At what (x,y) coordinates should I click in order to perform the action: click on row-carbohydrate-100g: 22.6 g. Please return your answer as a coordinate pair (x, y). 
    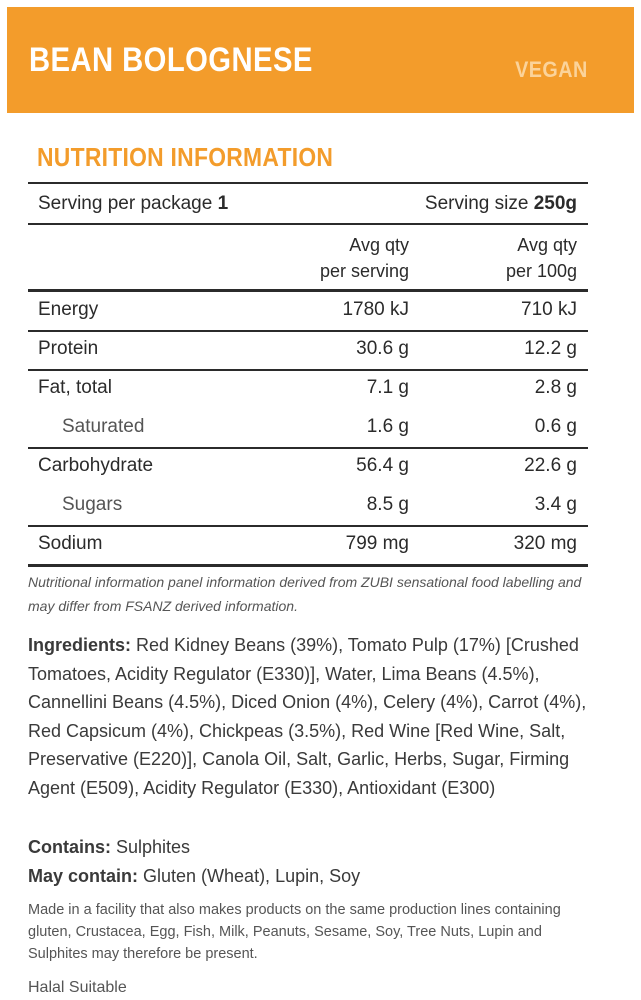
    Looking at the image, I should click on (550, 465).